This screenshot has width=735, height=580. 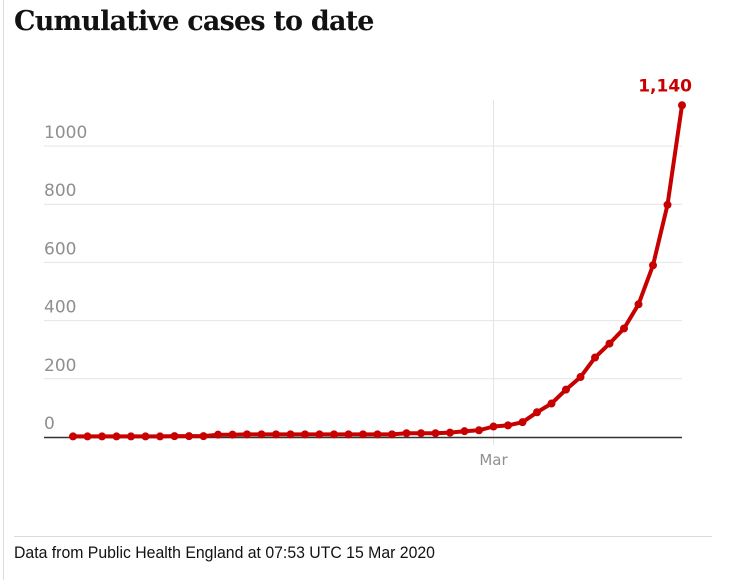 I want to click on x-axis-ticks: Mar, so click(x=493, y=284).